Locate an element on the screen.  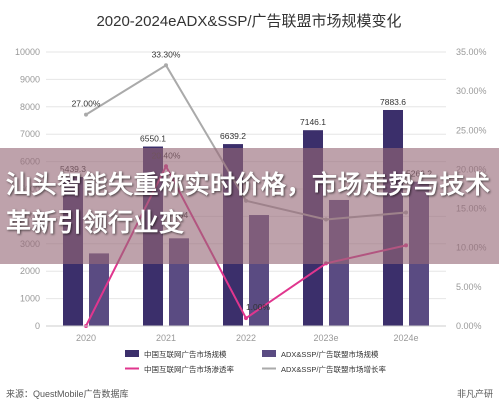
x-axis-ticks: 2020 2021 2022 2023e 2024e is located at coordinates (246, 334).